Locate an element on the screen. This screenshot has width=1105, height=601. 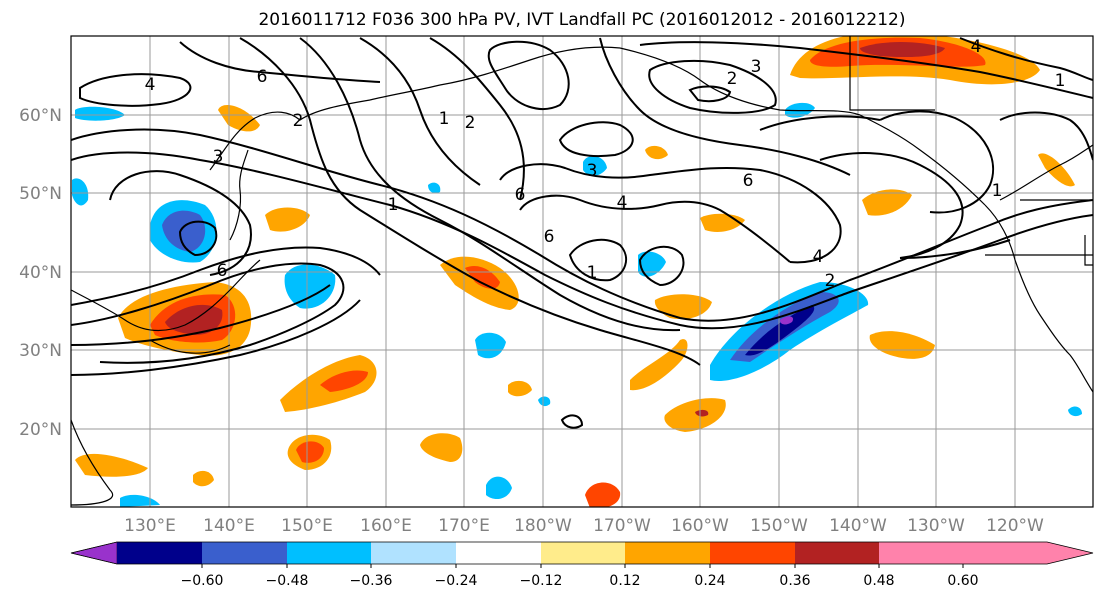
colorbar-extend-max is located at coordinates (1028, 553).